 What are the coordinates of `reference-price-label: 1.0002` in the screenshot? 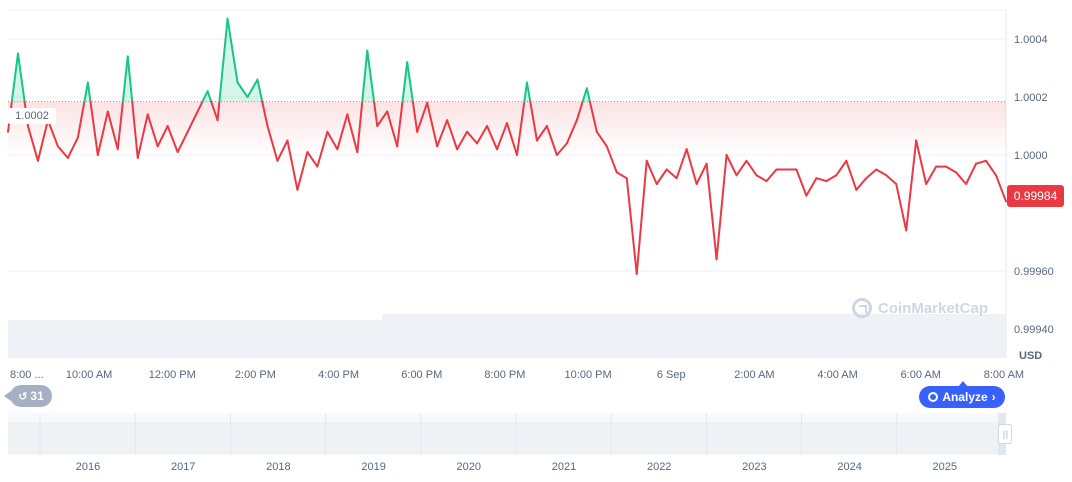 It's located at (32, 116).